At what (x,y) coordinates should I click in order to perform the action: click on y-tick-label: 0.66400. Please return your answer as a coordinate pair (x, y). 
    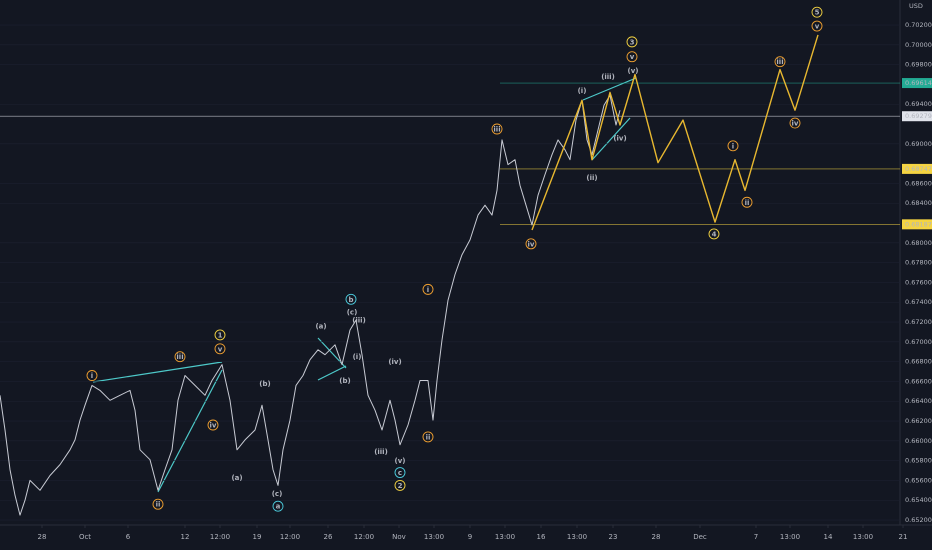
    Looking at the image, I should click on (918, 401).